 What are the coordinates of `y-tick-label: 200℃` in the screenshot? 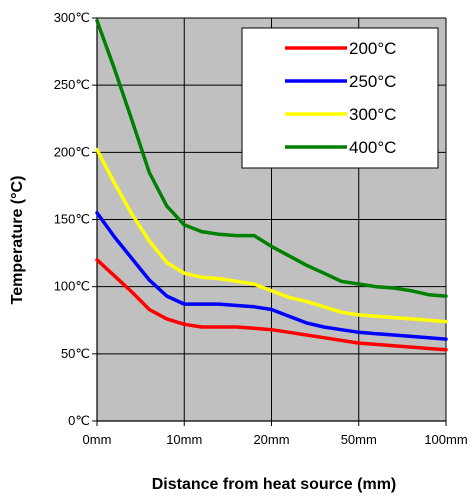 It's located at (72, 151).